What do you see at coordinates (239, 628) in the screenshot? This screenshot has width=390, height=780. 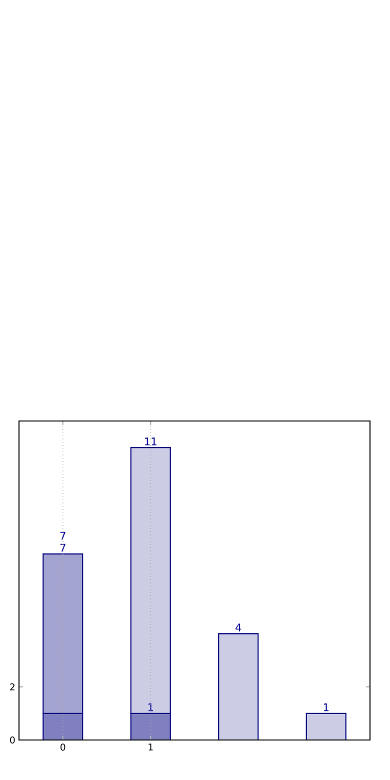 I see `total-label: 4` at bounding box center [239, 628].